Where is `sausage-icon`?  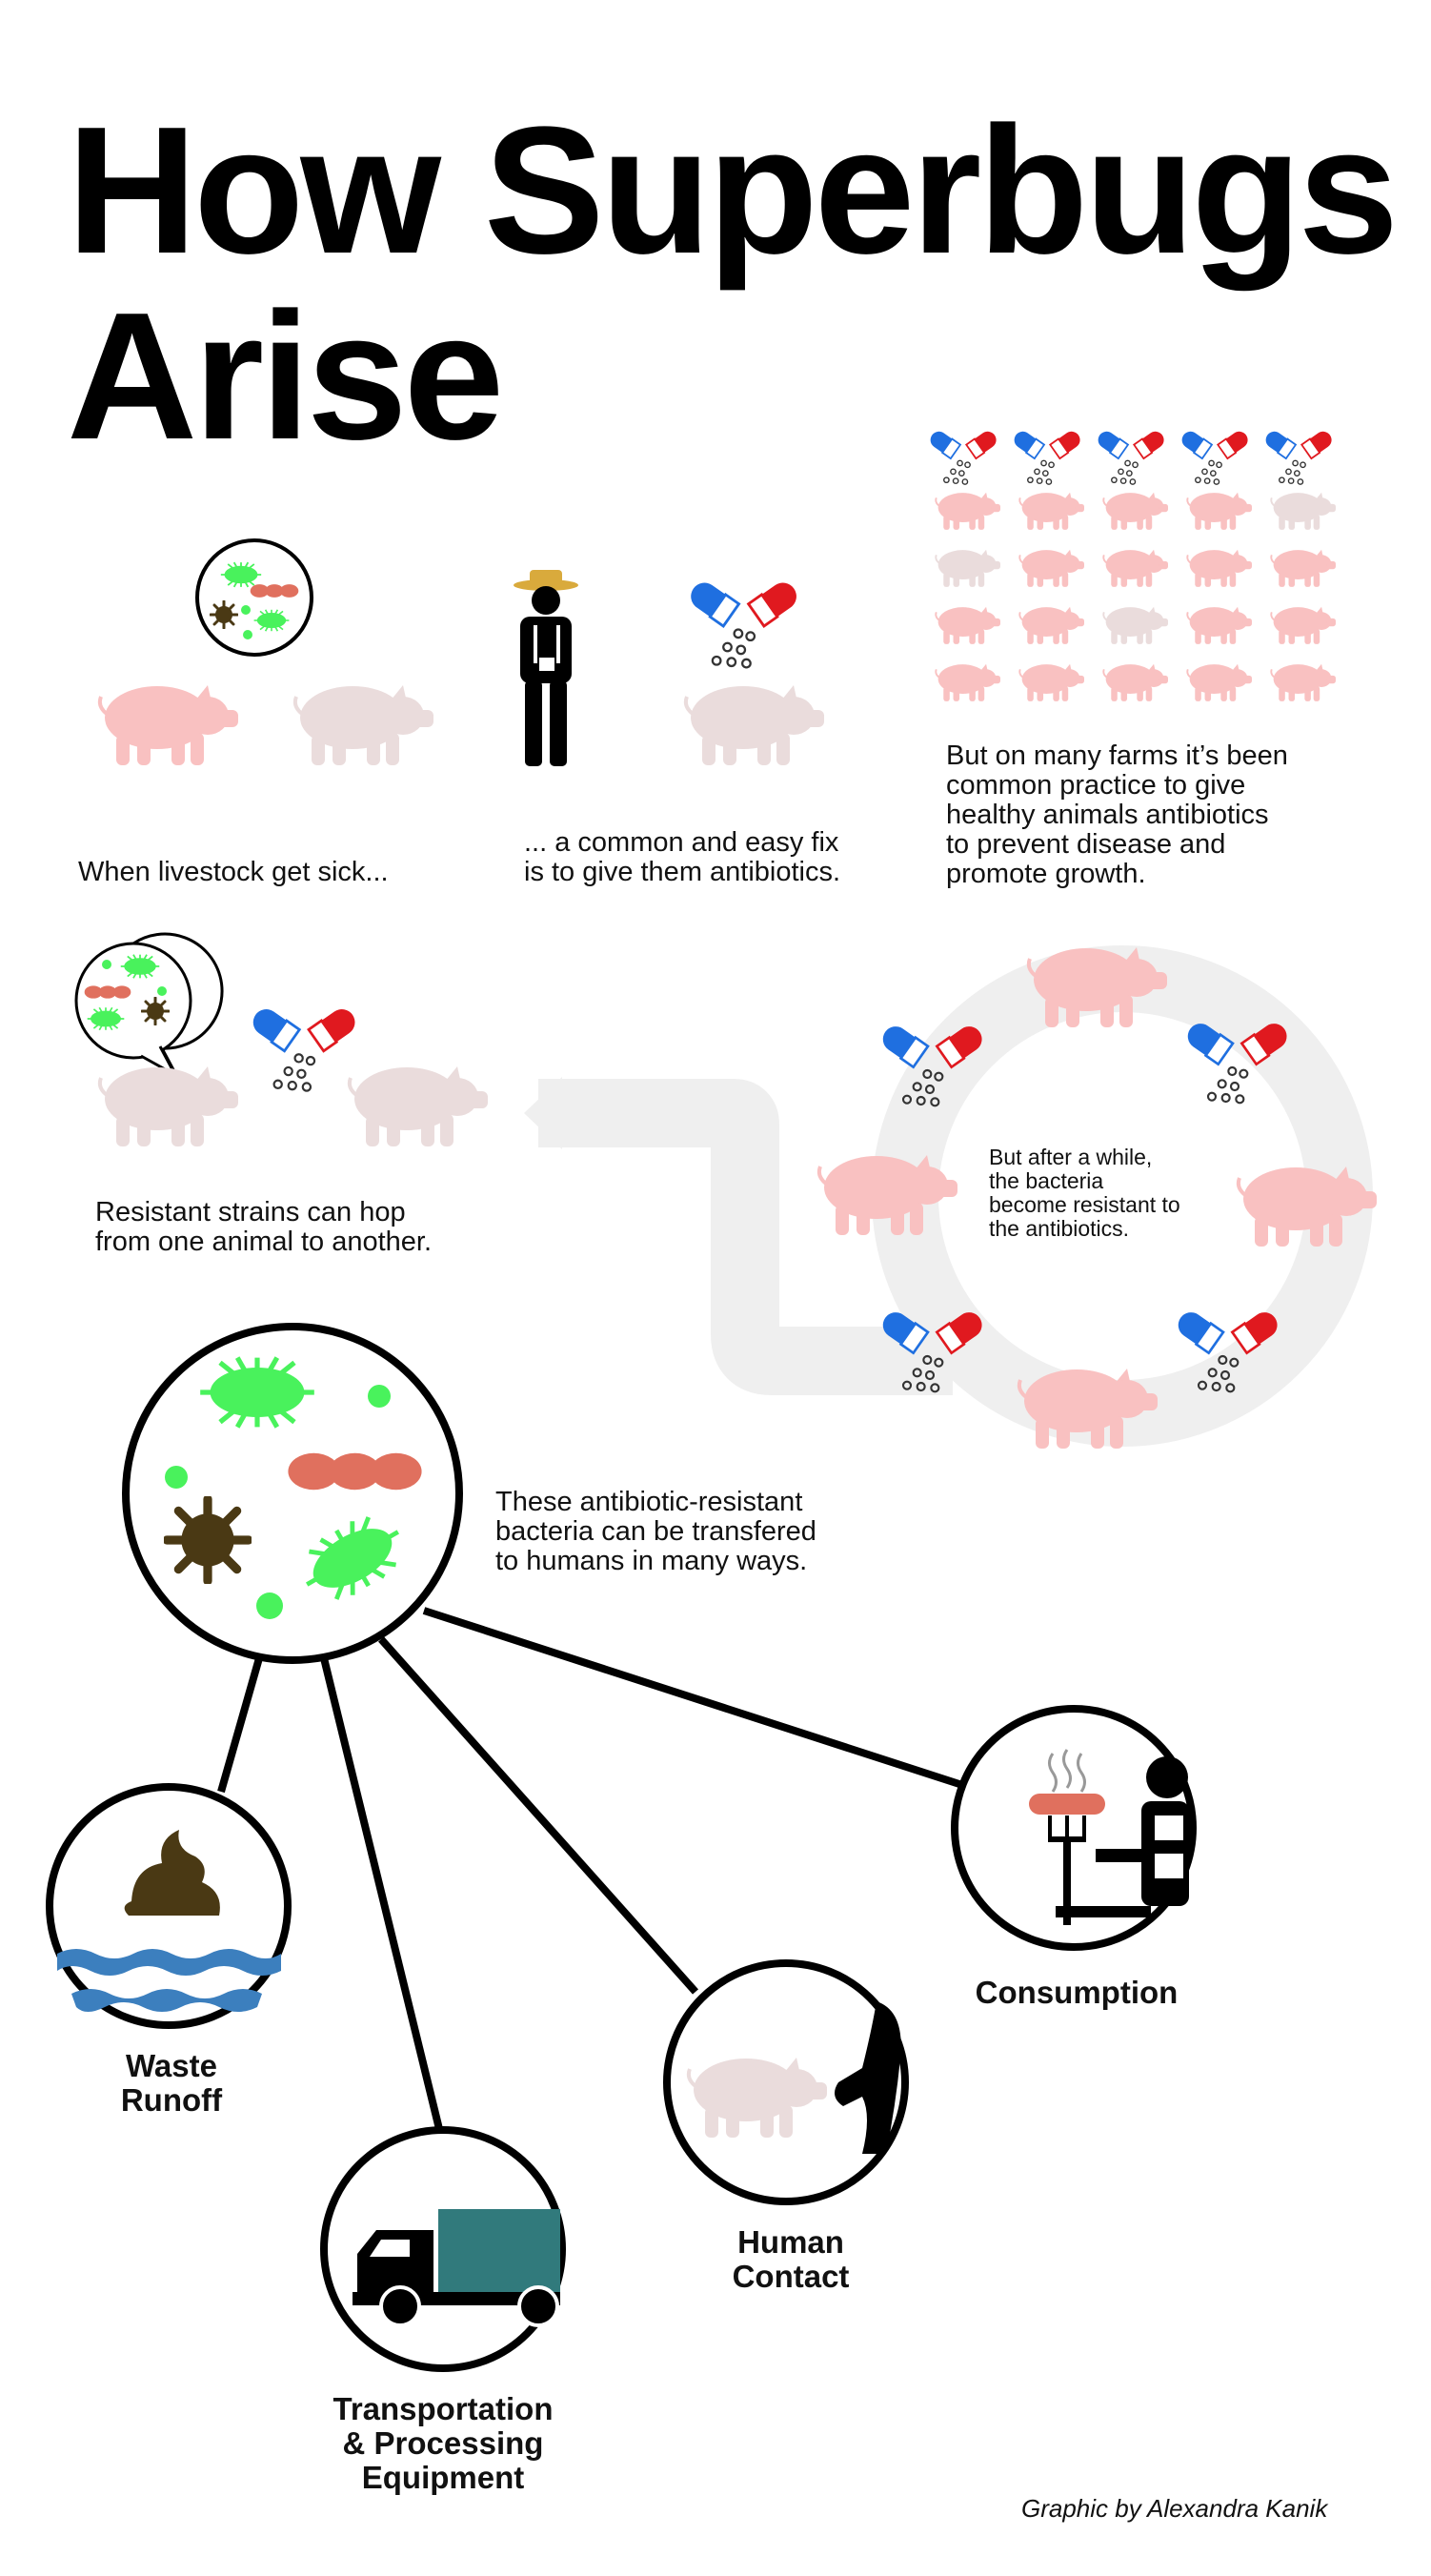
sausage-icon is located at coordinates (1067, 1805).